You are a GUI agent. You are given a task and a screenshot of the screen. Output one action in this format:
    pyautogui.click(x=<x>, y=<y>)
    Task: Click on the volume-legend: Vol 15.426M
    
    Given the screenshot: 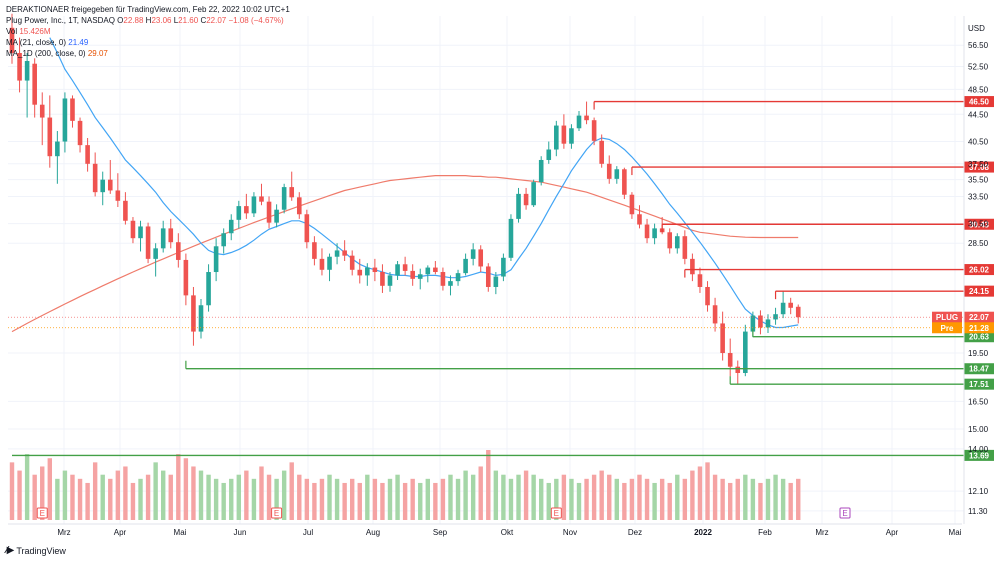 What is the action you would take?
    pyautogui.click(x=148, y=31)
    